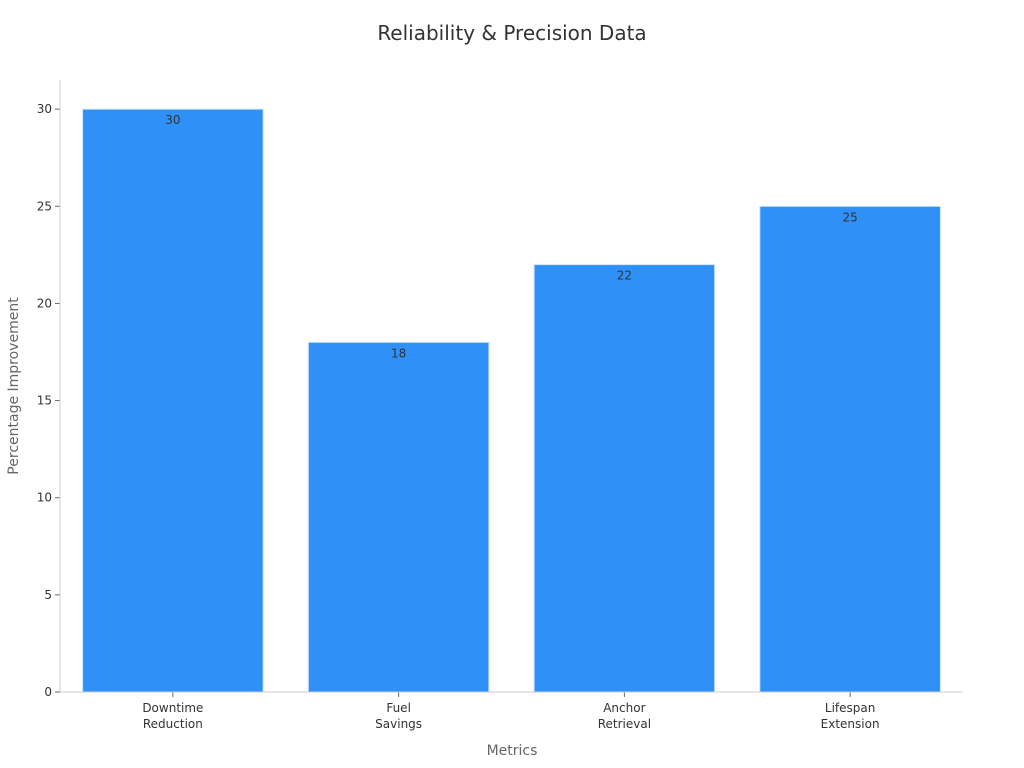  Describe the element at coordinates (624, 716) in the screenshot. I see `x-tick-label: Anchor Retrieval` at that location.